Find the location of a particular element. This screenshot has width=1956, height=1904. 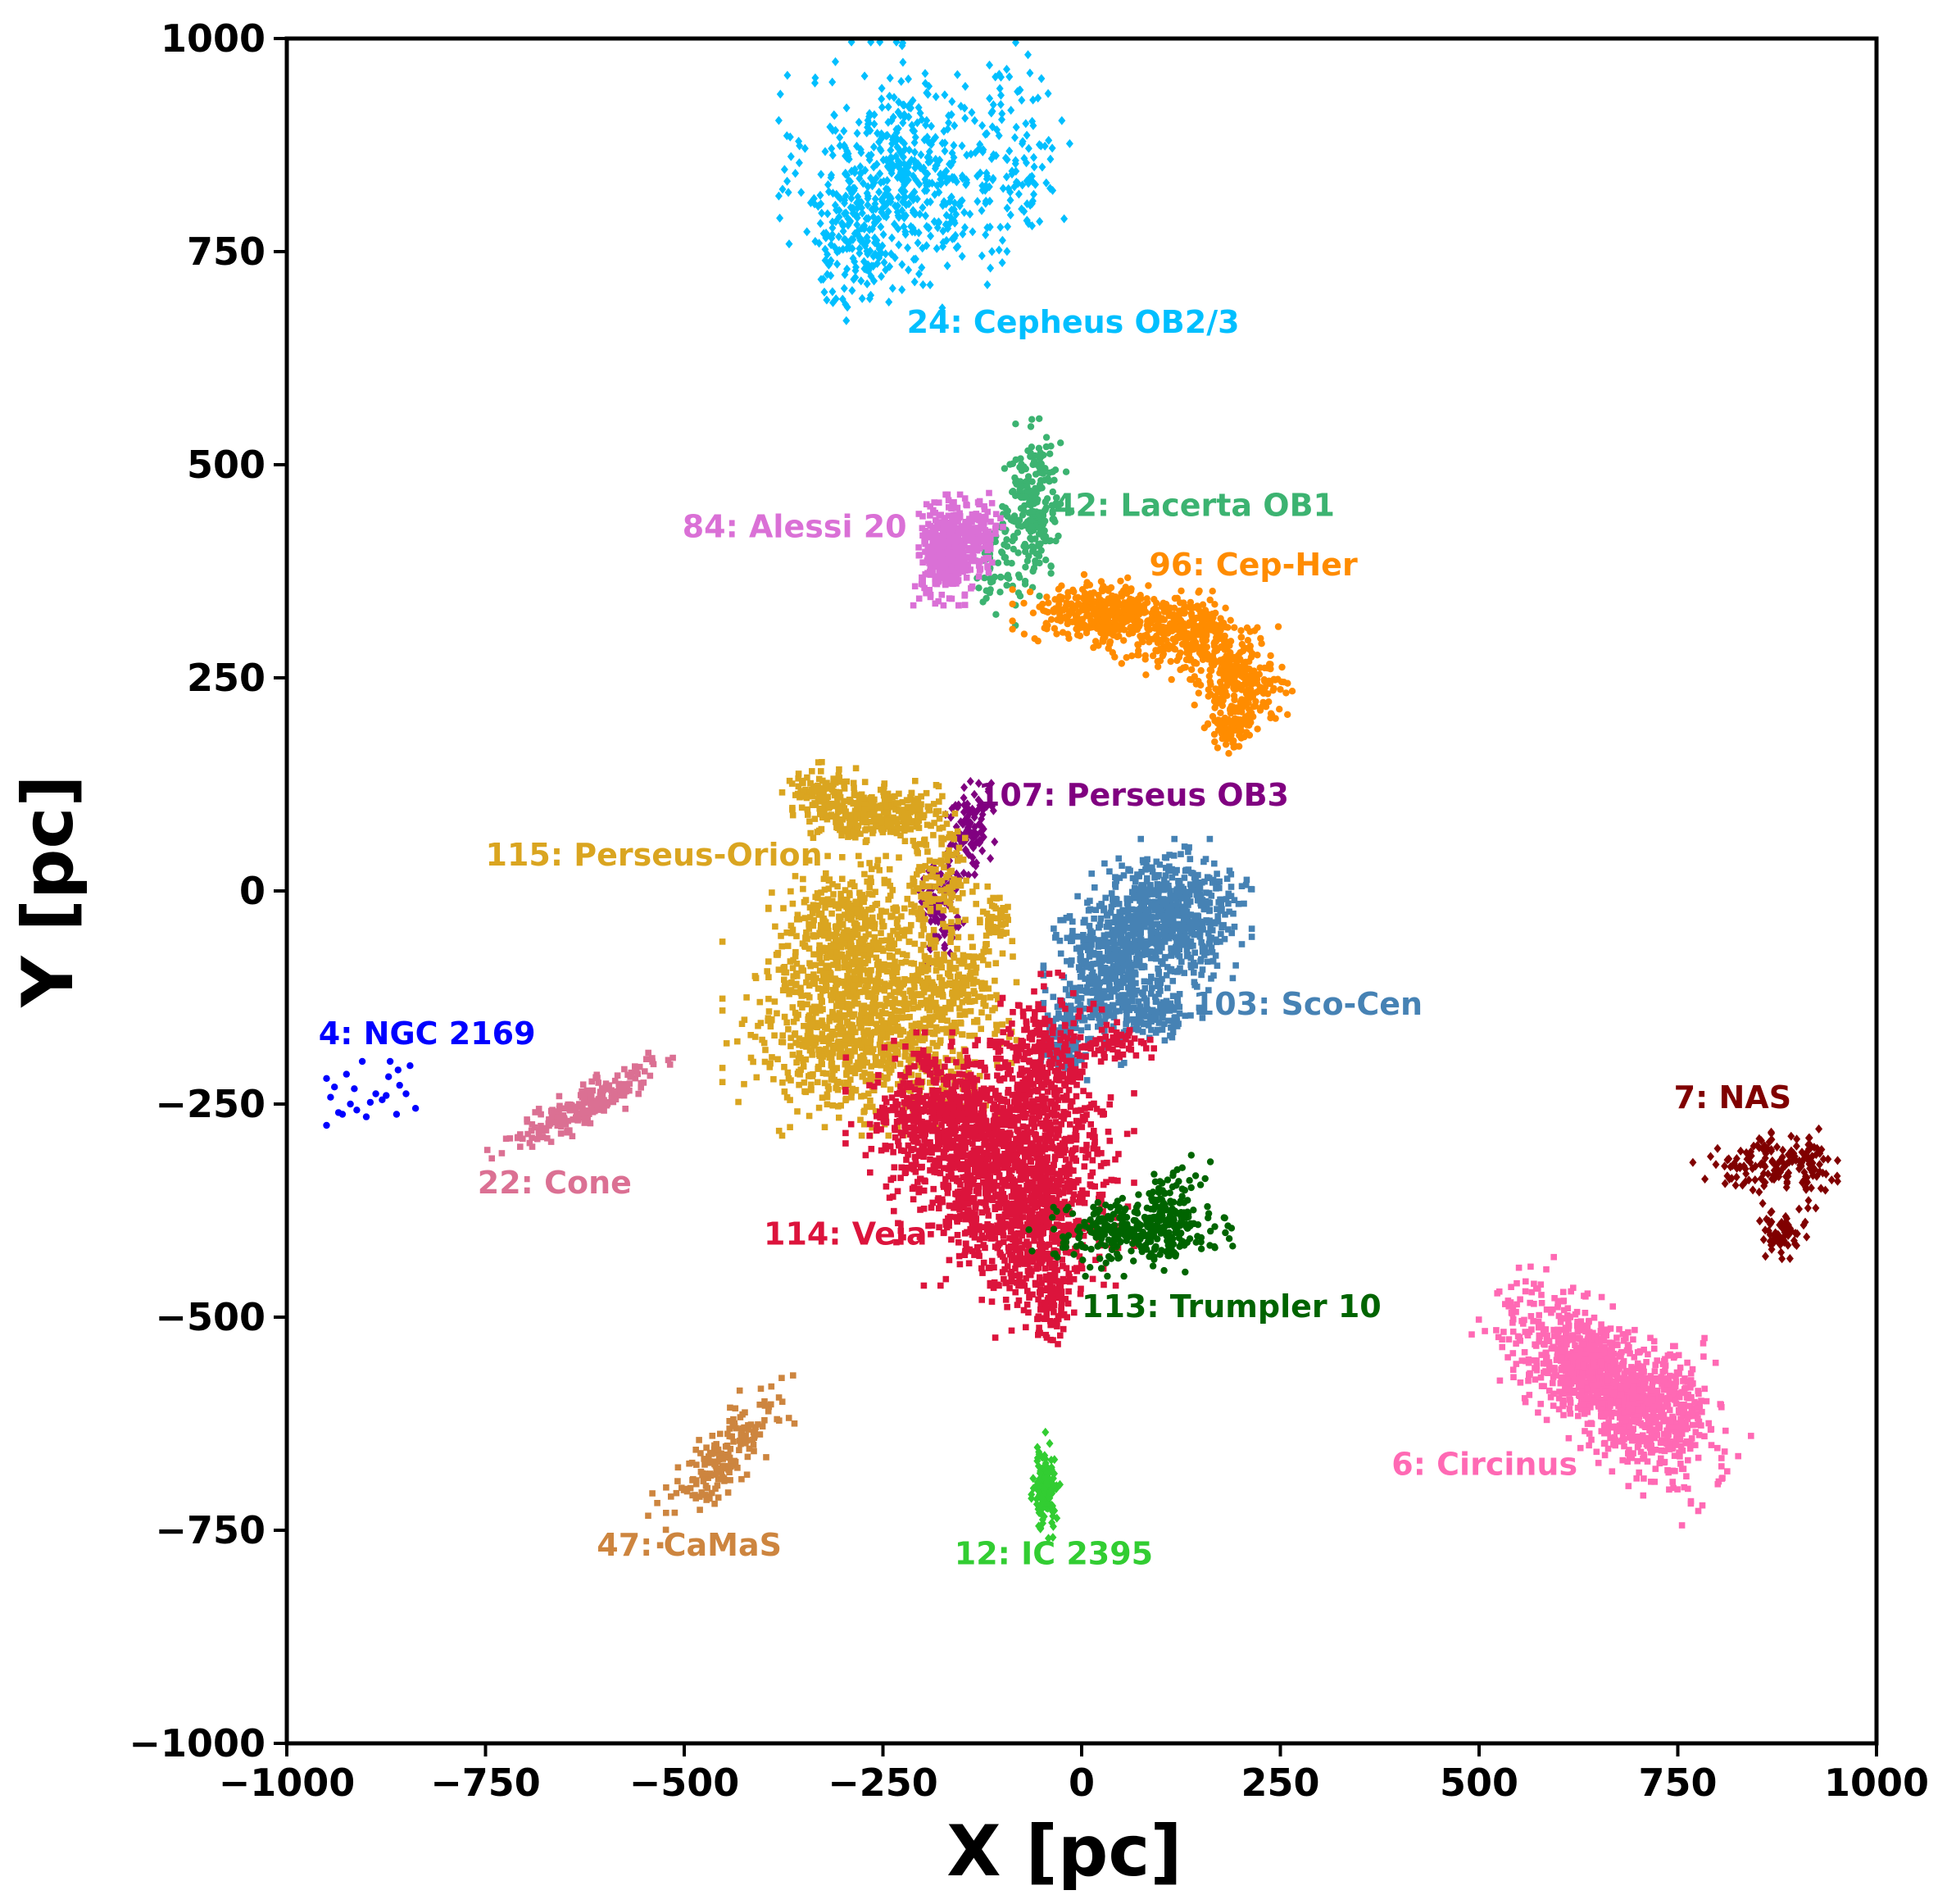

cluster-persob3-point is located at coordinates (995, 842).